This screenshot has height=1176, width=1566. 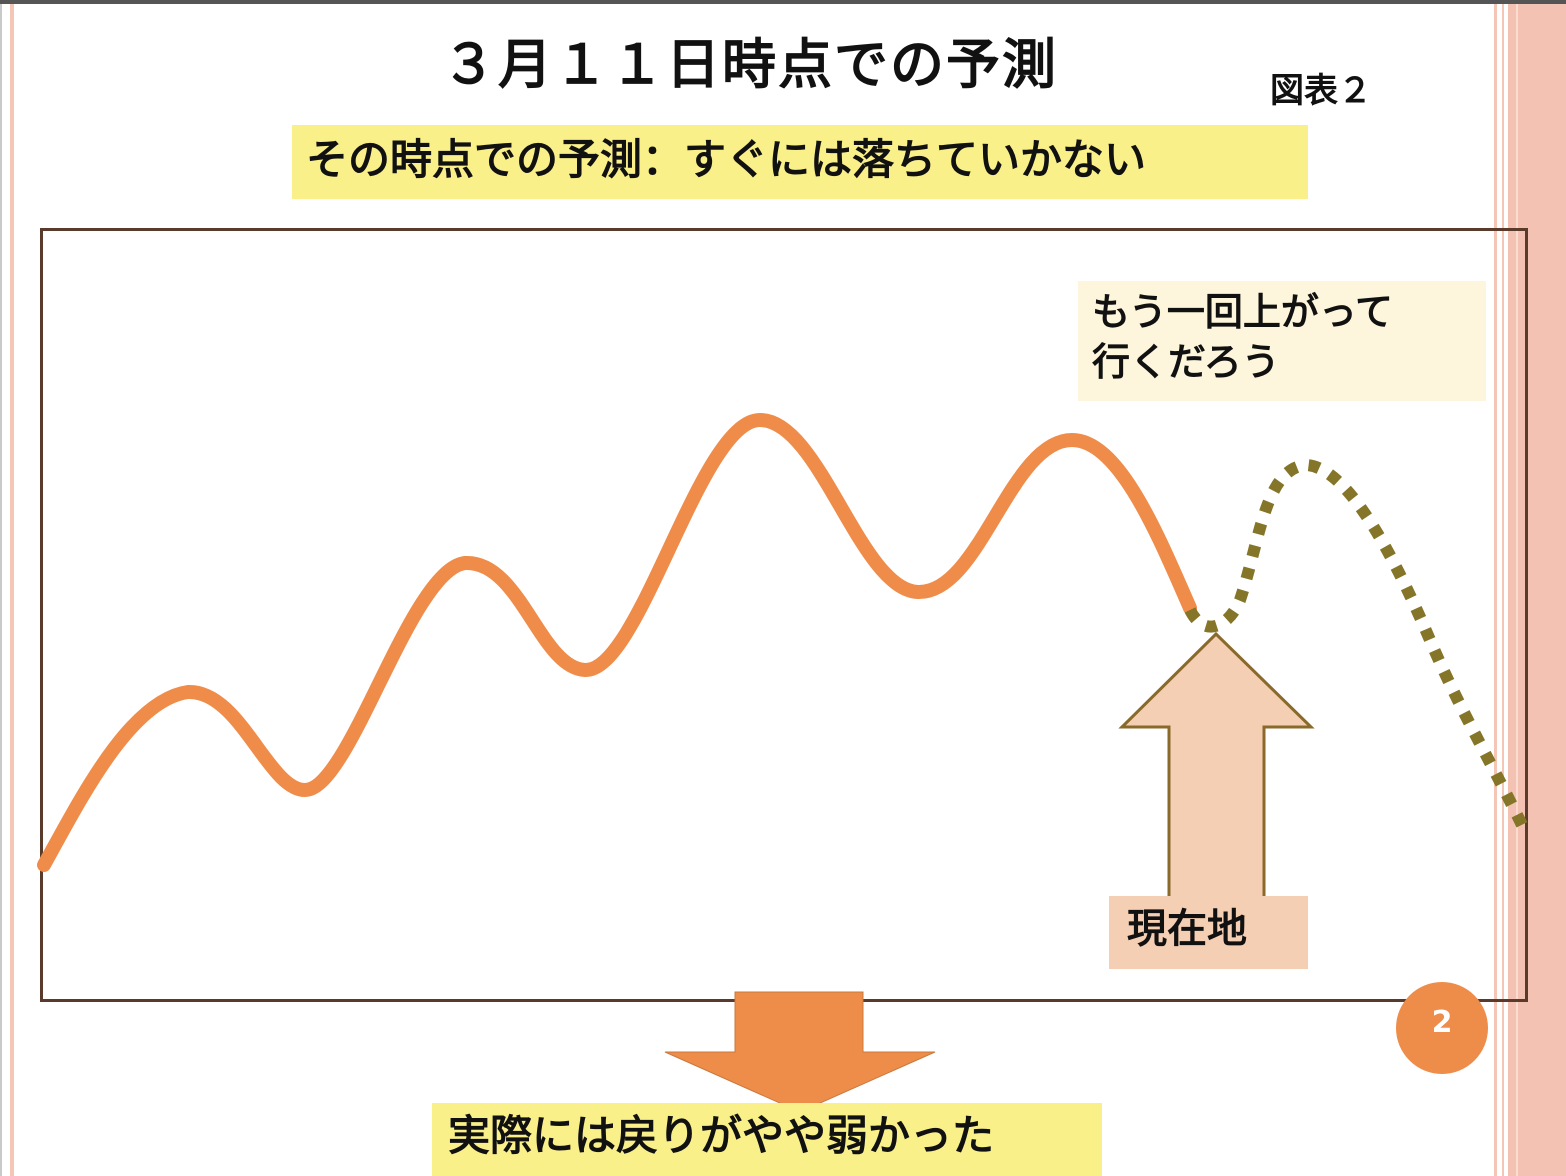 I want to click on window-top-bar, so click(x=783, y=2).